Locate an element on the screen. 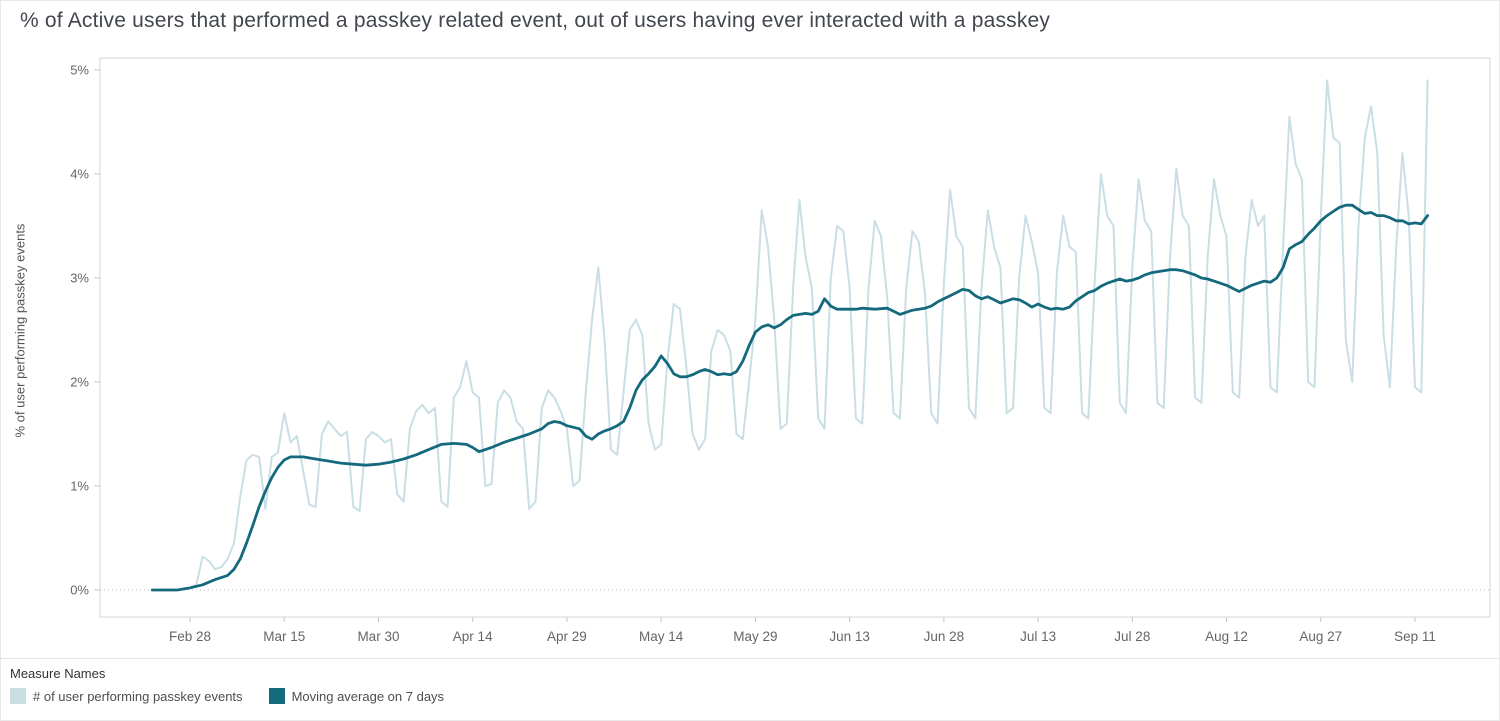  legend-swatch-daily-series is located at coordinates (18, 696).